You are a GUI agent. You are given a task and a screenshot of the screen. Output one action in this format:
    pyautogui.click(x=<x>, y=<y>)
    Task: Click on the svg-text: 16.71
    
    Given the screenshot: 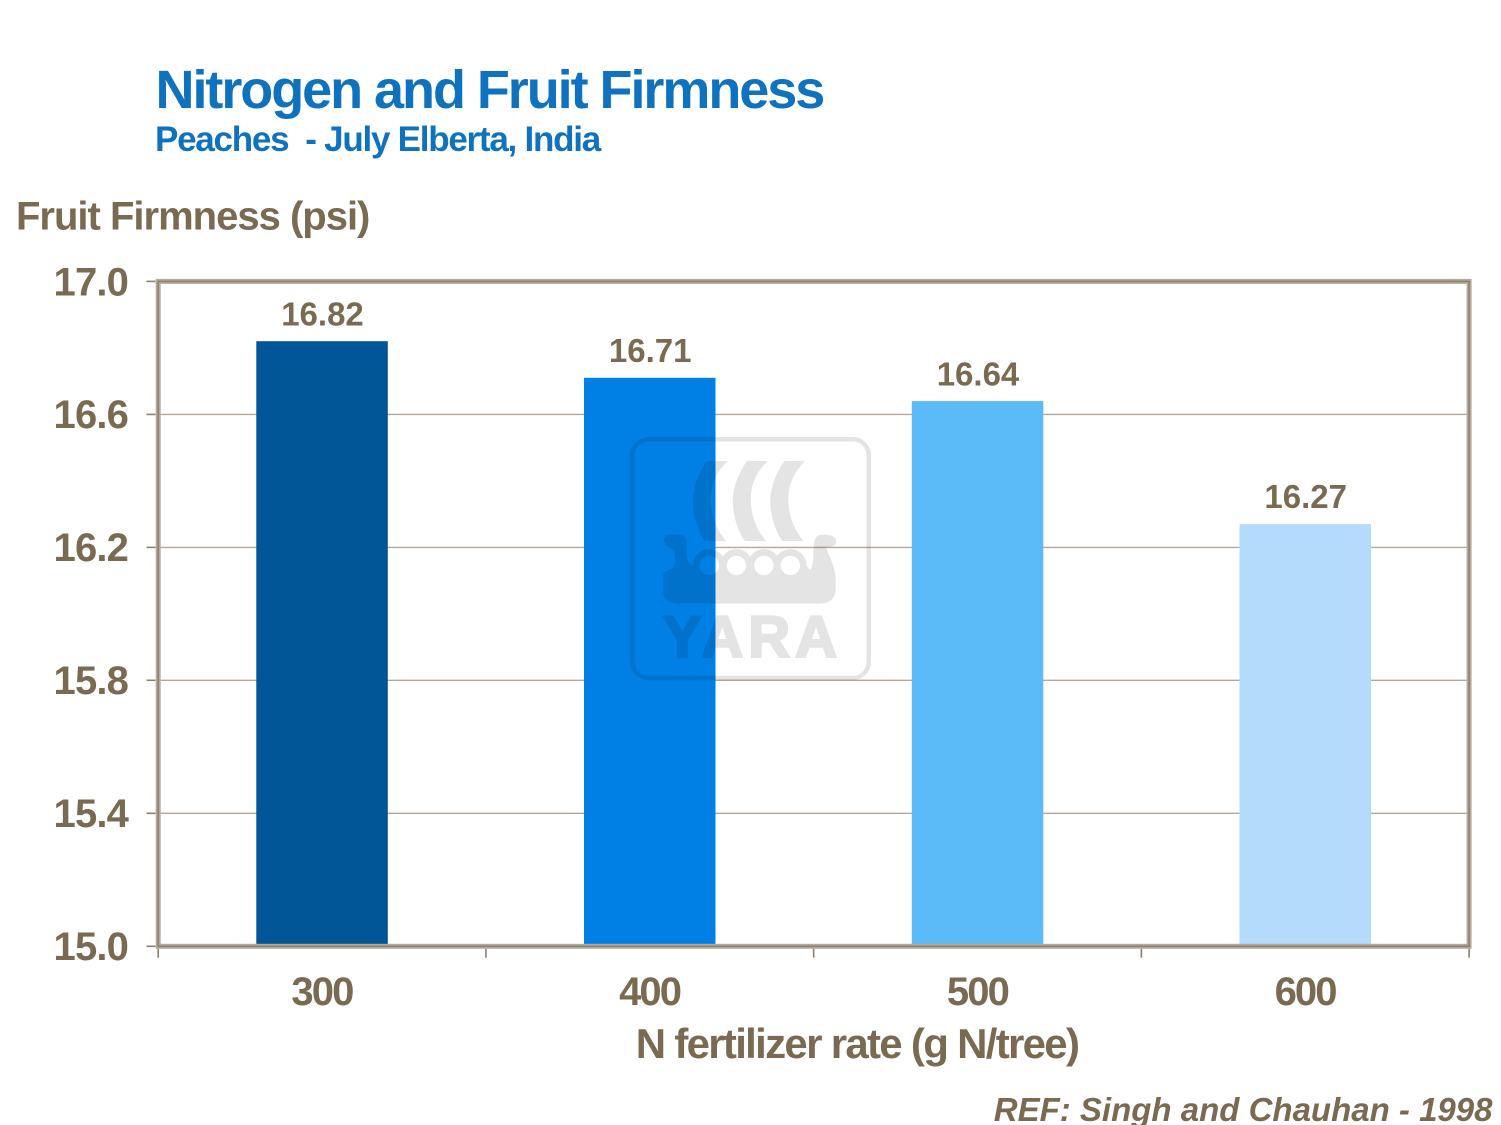 What is the action you would take?
    pyautogui.click(x=650, y=350)
    